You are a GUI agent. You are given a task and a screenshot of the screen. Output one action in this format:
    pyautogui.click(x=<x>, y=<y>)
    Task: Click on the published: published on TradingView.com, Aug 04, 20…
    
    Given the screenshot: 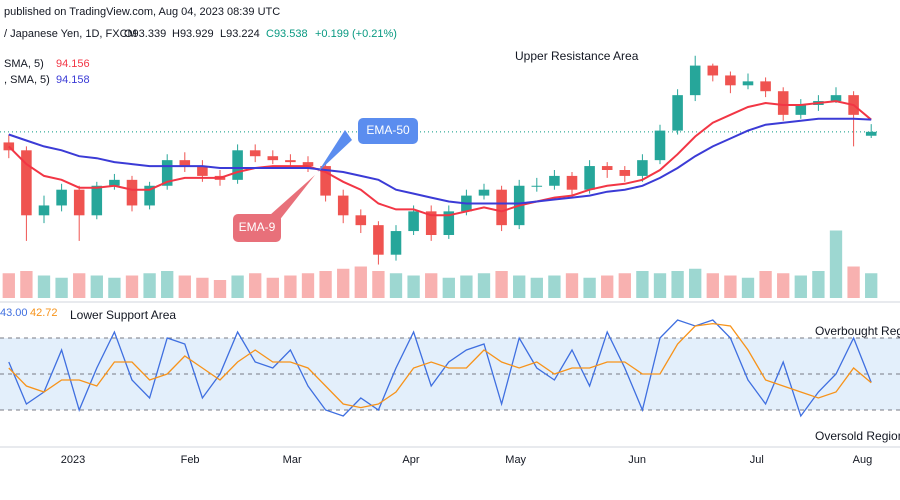 What is the action you would take?
    pyautogui.click(x=142, y=12)
    